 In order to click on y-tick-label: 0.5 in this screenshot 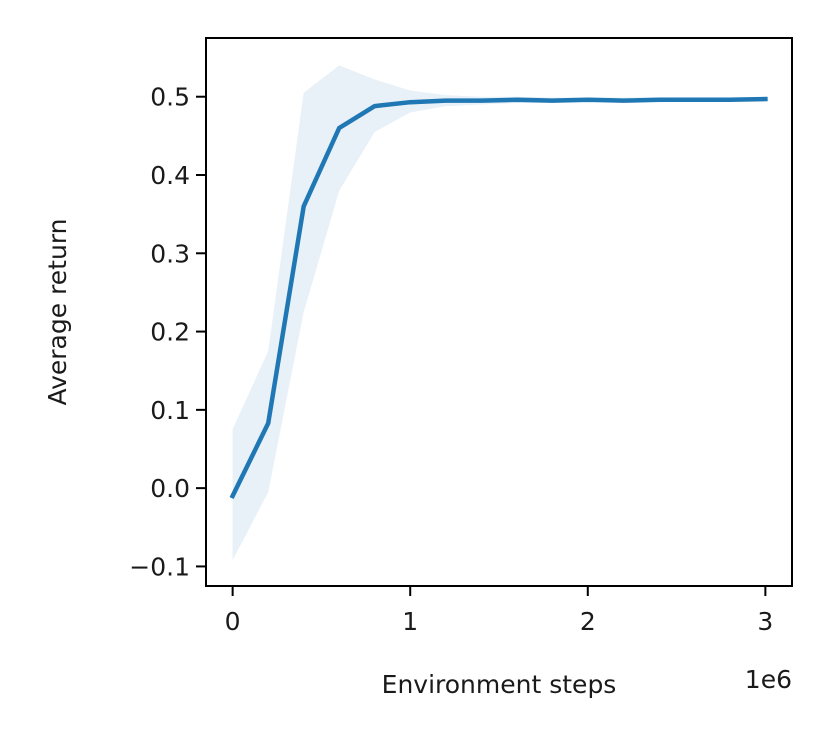, I will do `click(170, 97)`.